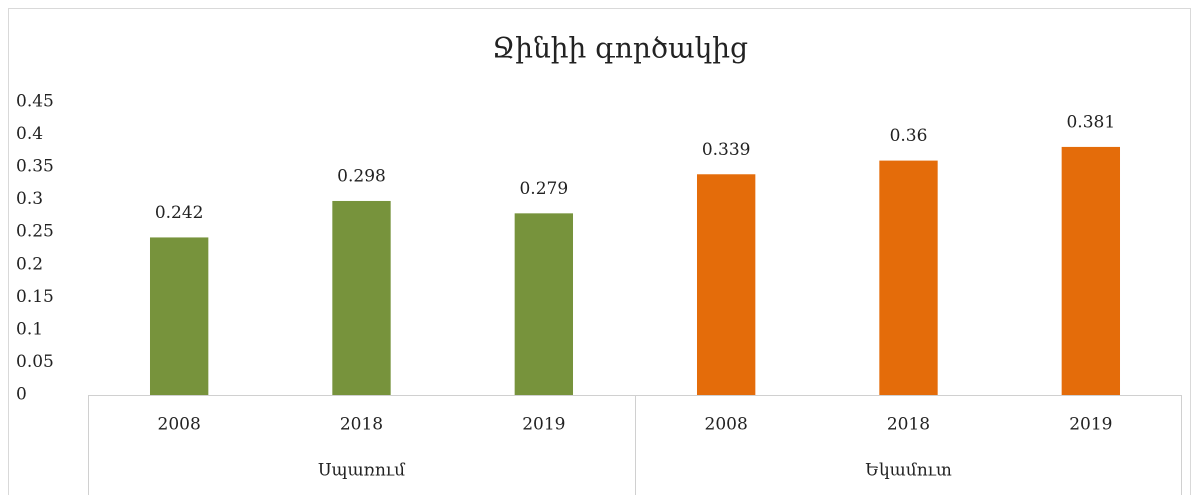 This screenshot has width=1200, height=495. What do you see at coordinates (1090, 122) in the screenshot?
I see `data-label: 0.381` at bounding box center [1090, 122].